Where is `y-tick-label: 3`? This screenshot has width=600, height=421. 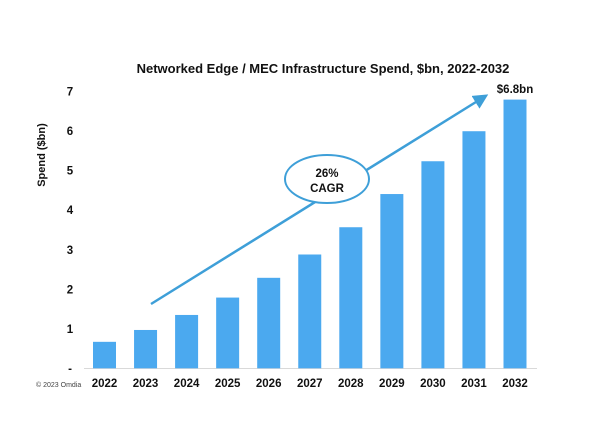
y-tick-label: 3 is located at coordinates (70, 251).